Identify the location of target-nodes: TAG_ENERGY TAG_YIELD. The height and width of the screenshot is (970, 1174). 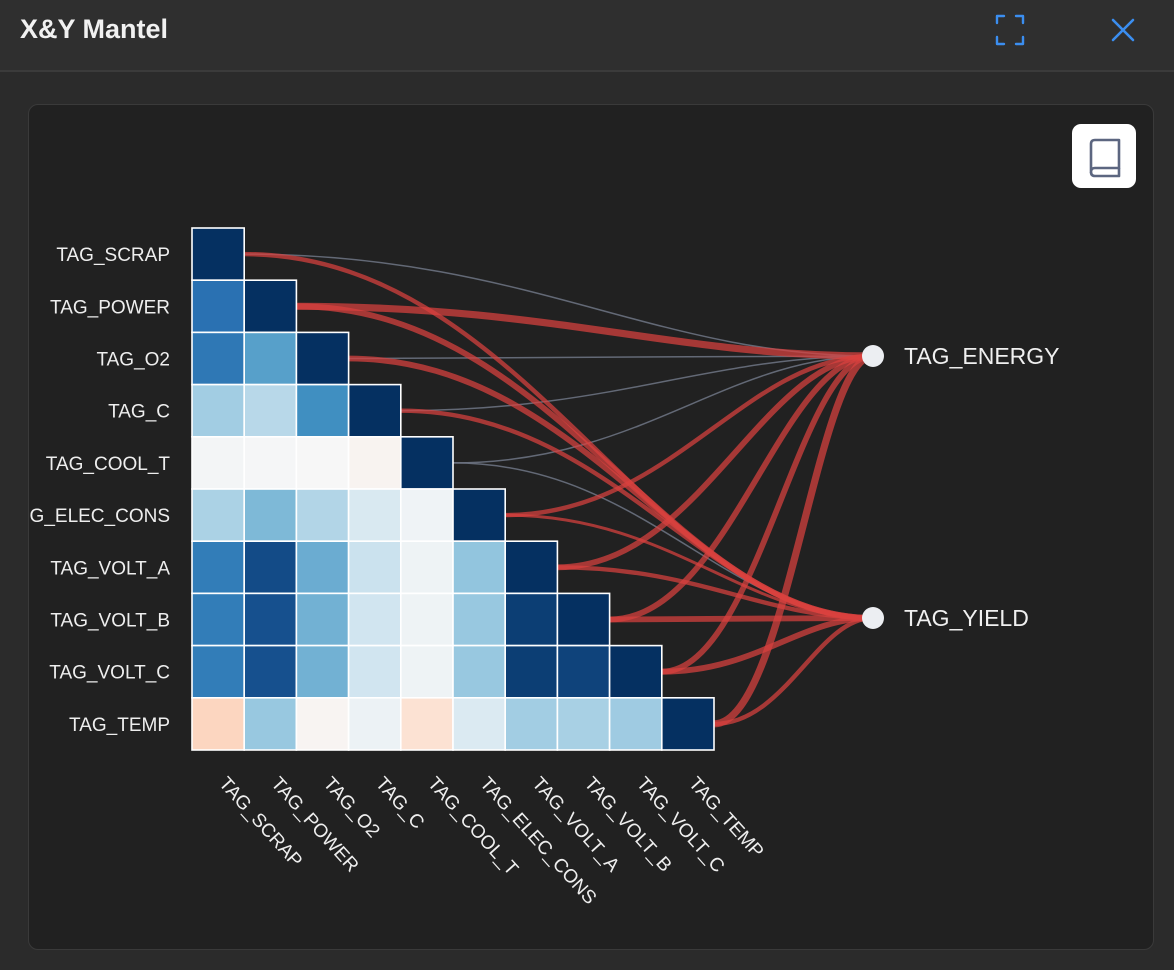
(961, 487).